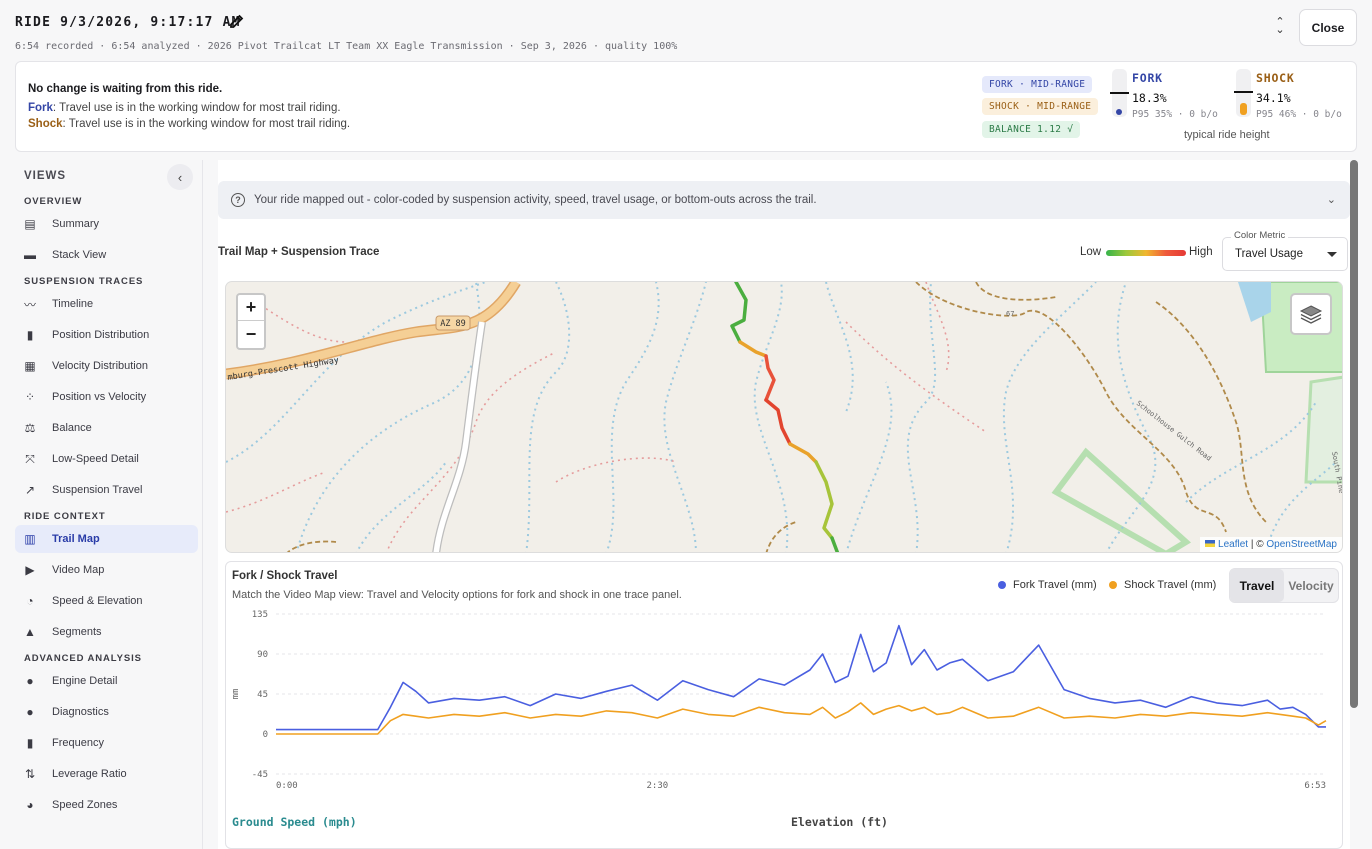 Image resolution: width=1372 pixels, height=849 pixels. Describe the element at coordinates (801, 718) in the screenshot. I see `shock-travel-line` at that location.